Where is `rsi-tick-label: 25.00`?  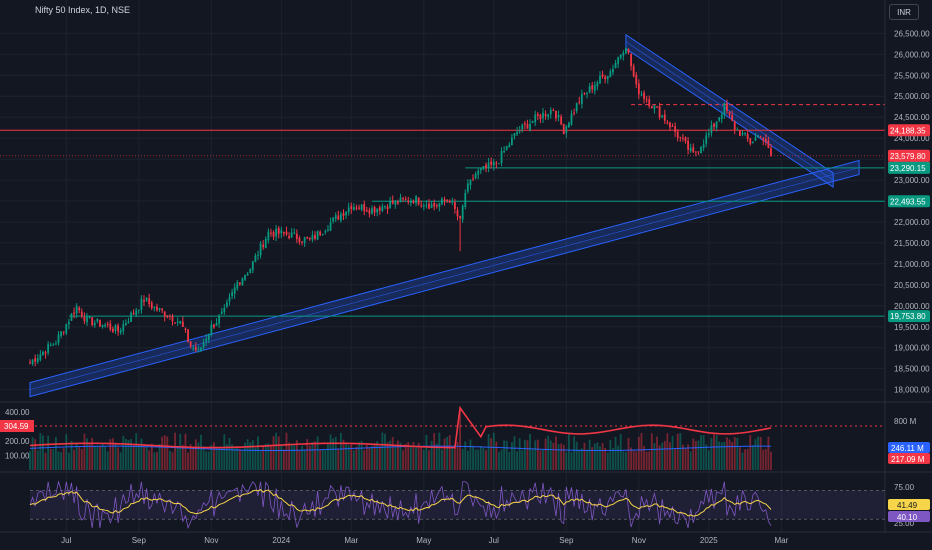 rsi-tick-label: 25.00 is located at coordinates (904, 523).